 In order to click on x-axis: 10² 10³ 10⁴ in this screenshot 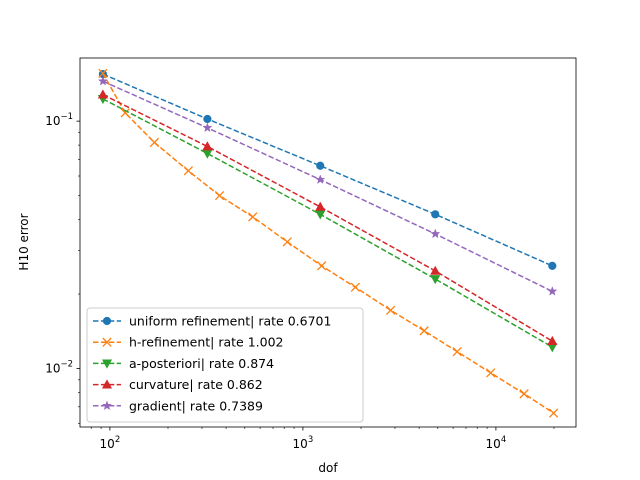, I will do `click(322, 439)`.